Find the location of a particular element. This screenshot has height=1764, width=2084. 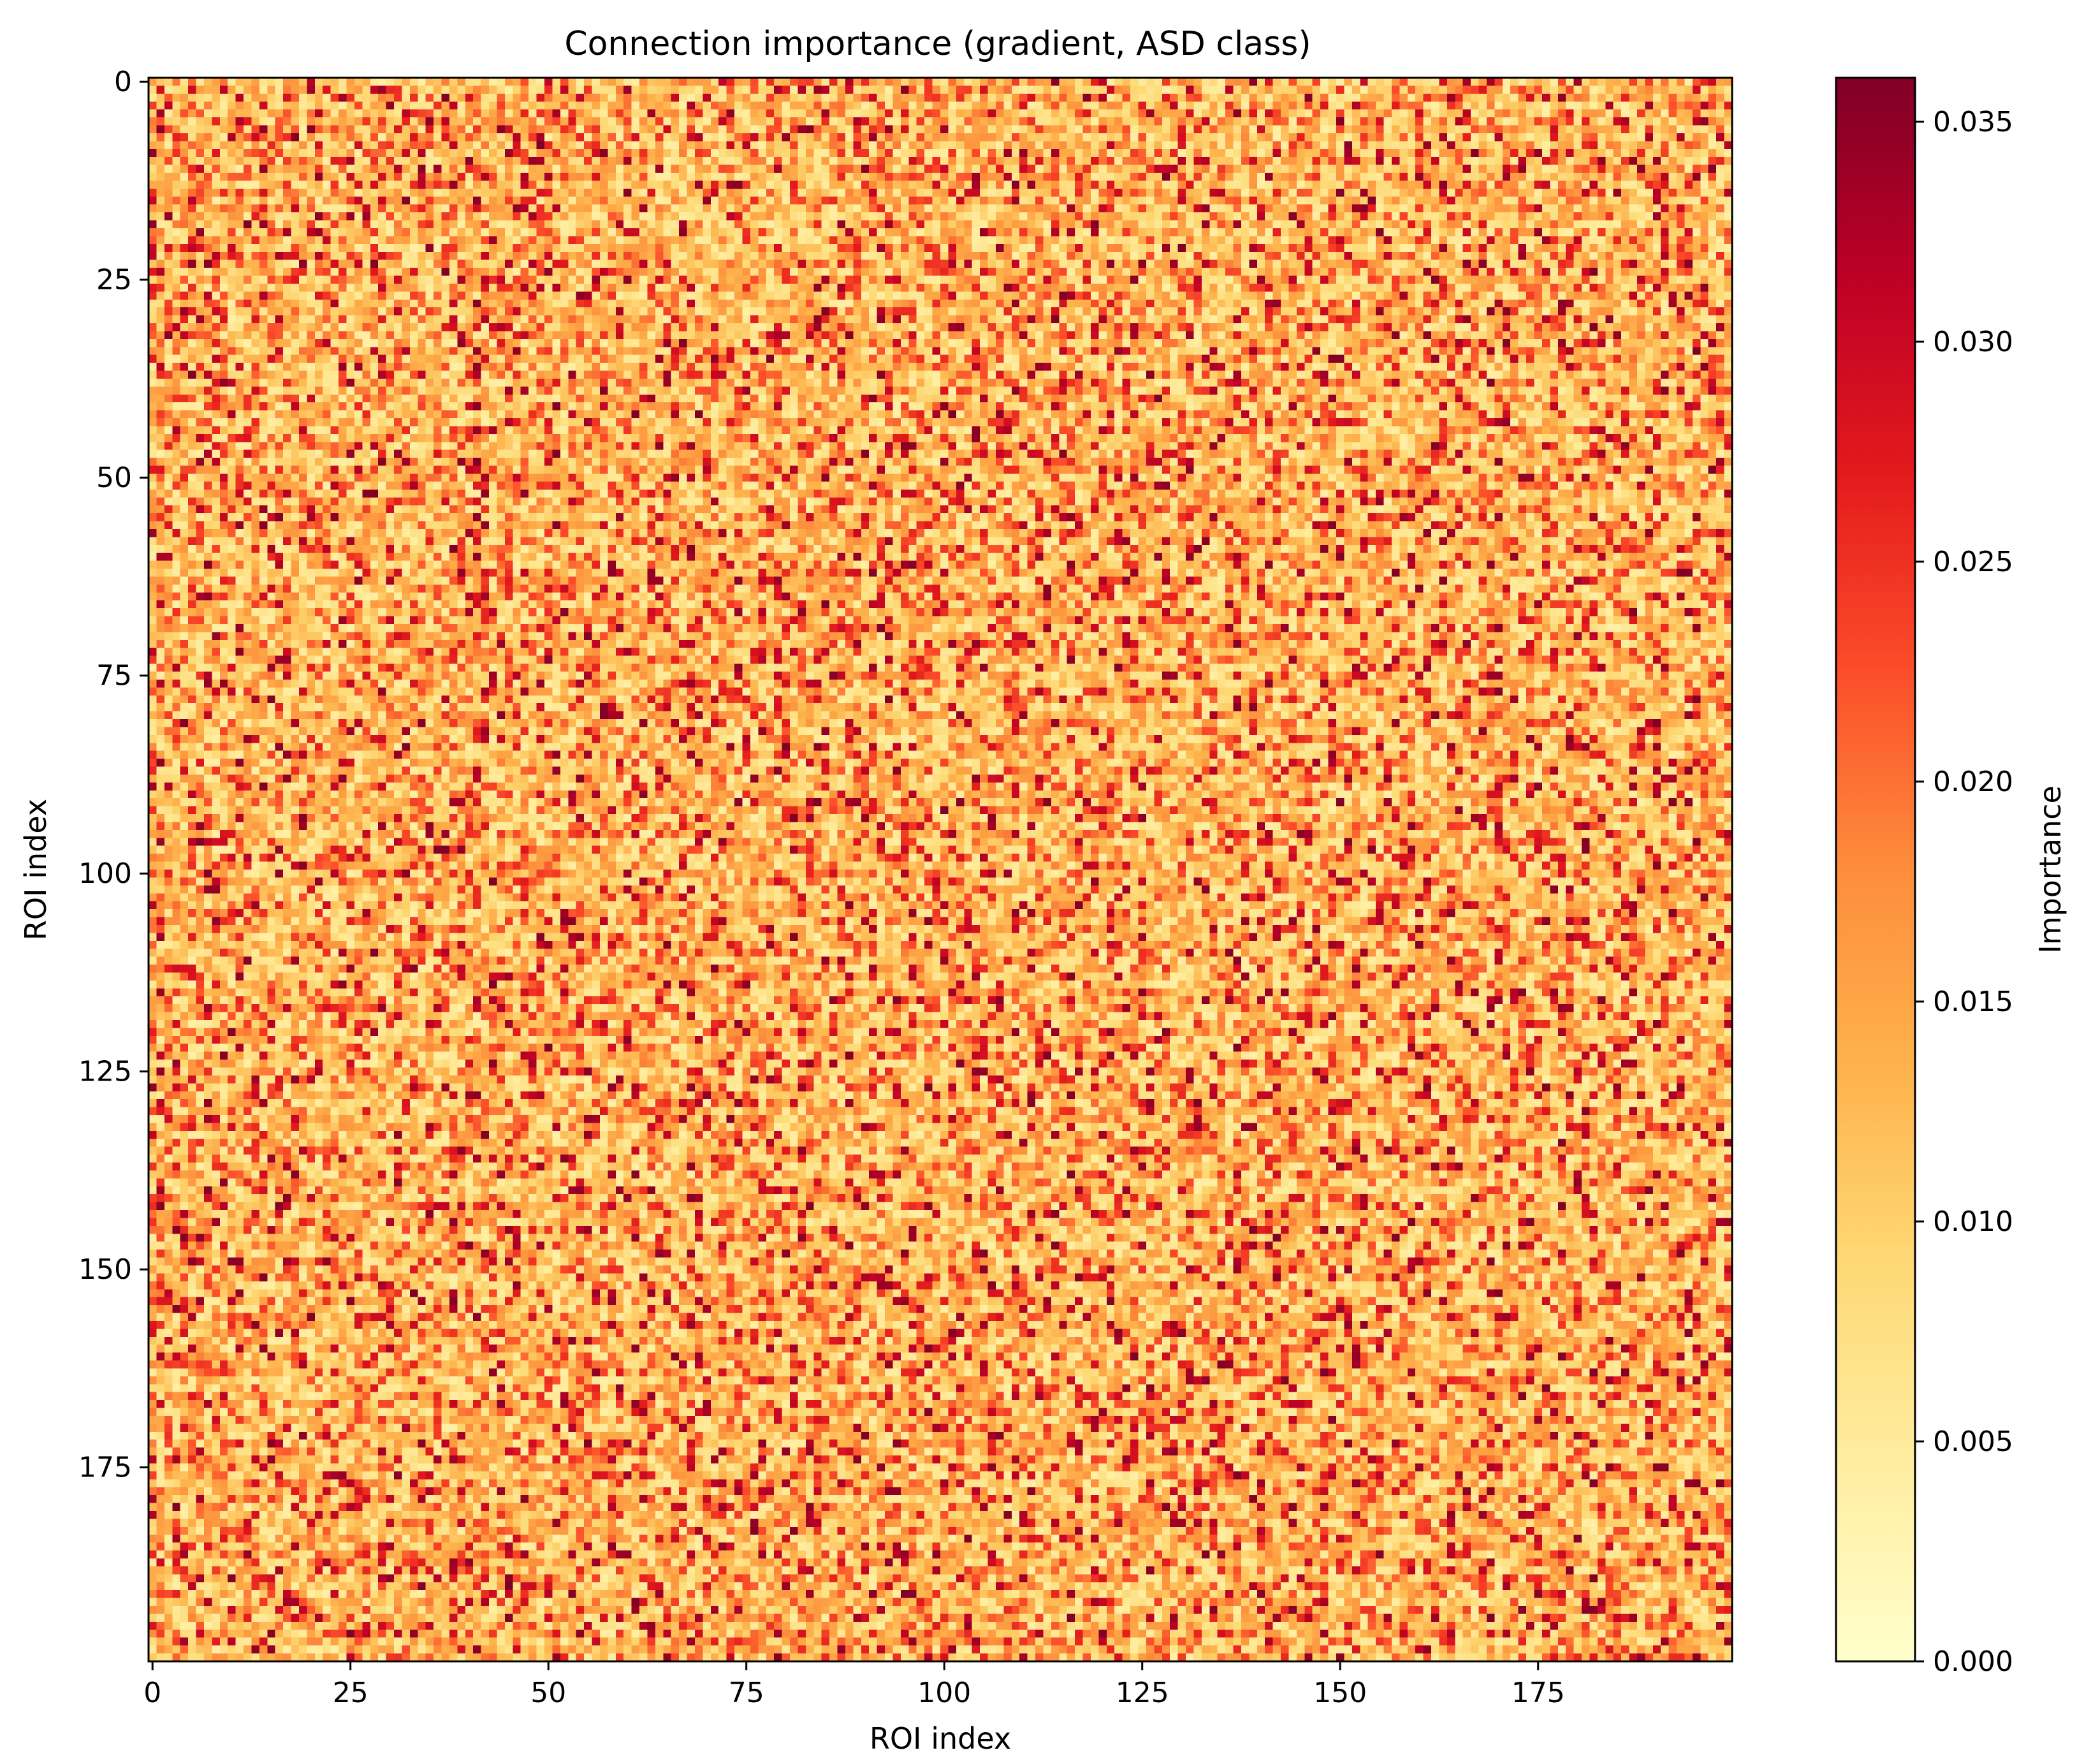

colorbar-tick-label: 0.020 is located at coordinates (1973, 782).